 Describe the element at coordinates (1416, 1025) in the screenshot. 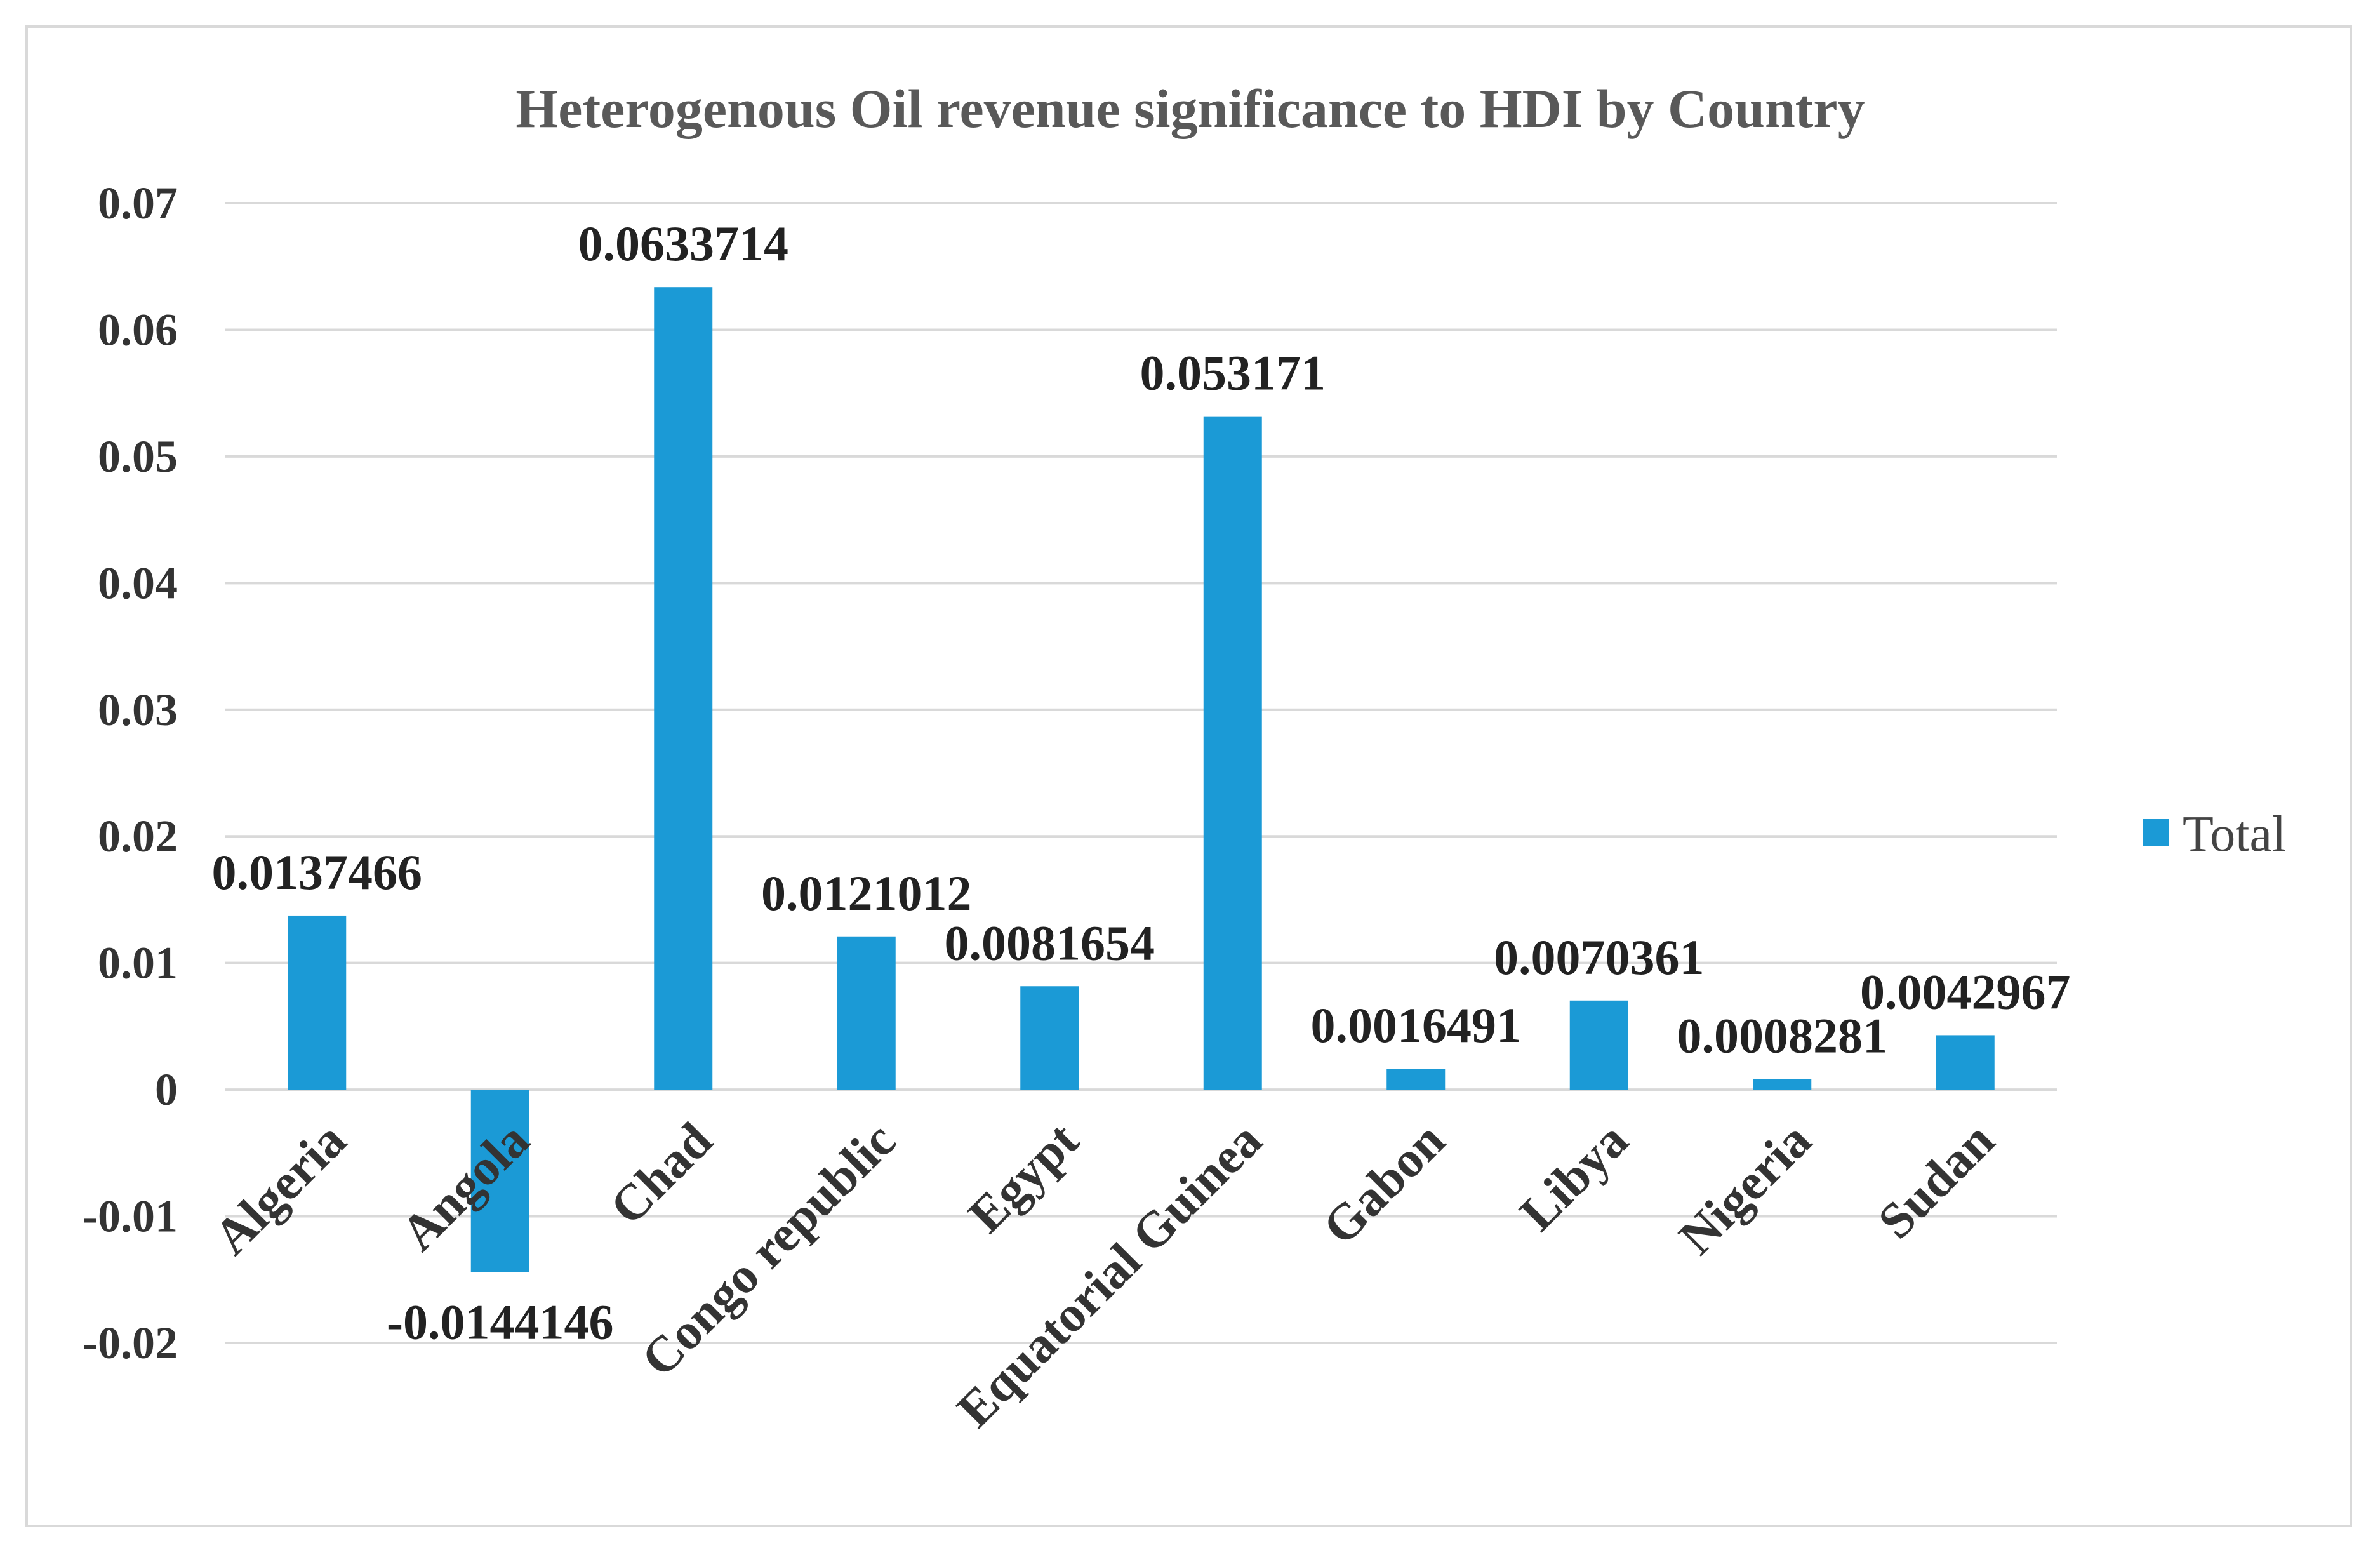

I see `data-label: 0.0016491` at that location.